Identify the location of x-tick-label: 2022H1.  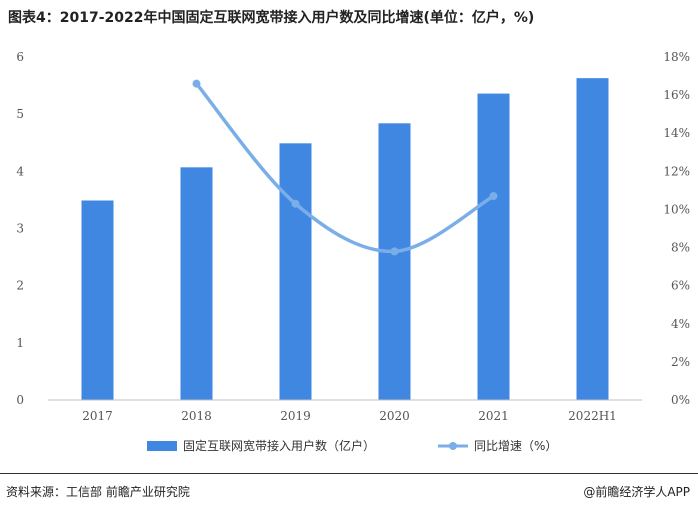
(592, 416).